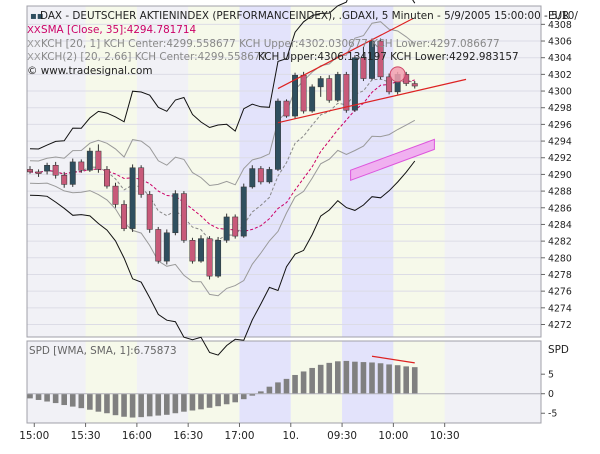 The height and width of the screenshot is (454, 600). What do you see at coordinates (558, 16) in the screenshot?
I see `currency-label: EUR` at bounding box center [558, 16].